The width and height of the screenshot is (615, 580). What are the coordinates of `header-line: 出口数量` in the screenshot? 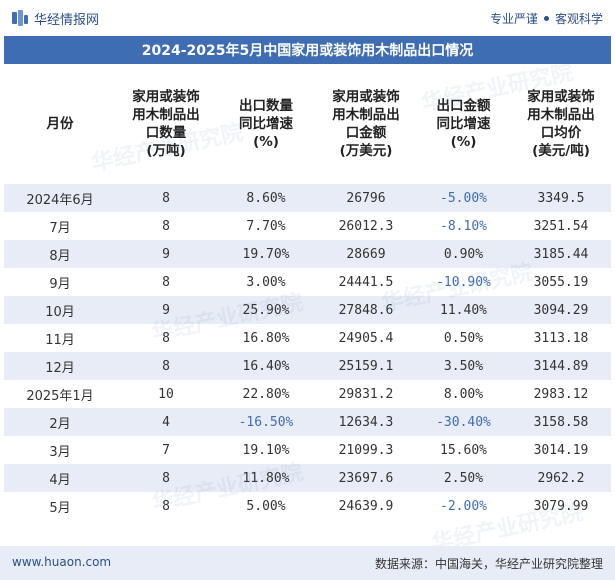 It's located at (266, 106).